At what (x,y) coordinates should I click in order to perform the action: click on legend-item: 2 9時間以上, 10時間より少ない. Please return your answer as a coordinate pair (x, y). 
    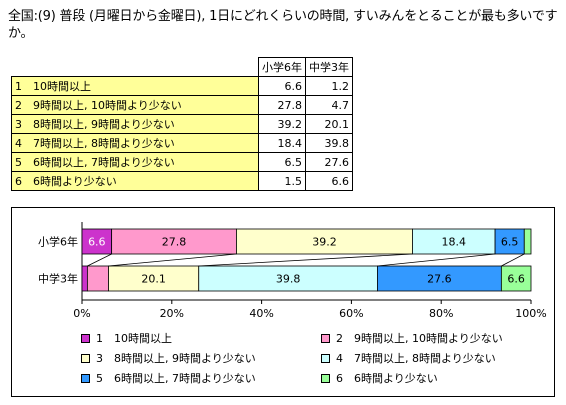
    Looking at the image, I should click on (412, 338).